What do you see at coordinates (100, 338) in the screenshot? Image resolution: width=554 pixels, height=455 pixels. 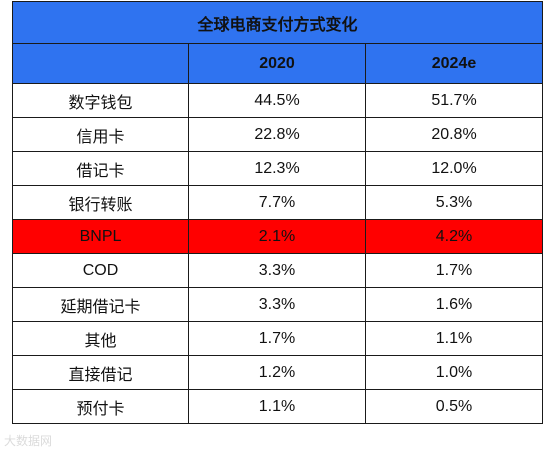 I see `row-label: 其他` at bounding box center [100, 338].